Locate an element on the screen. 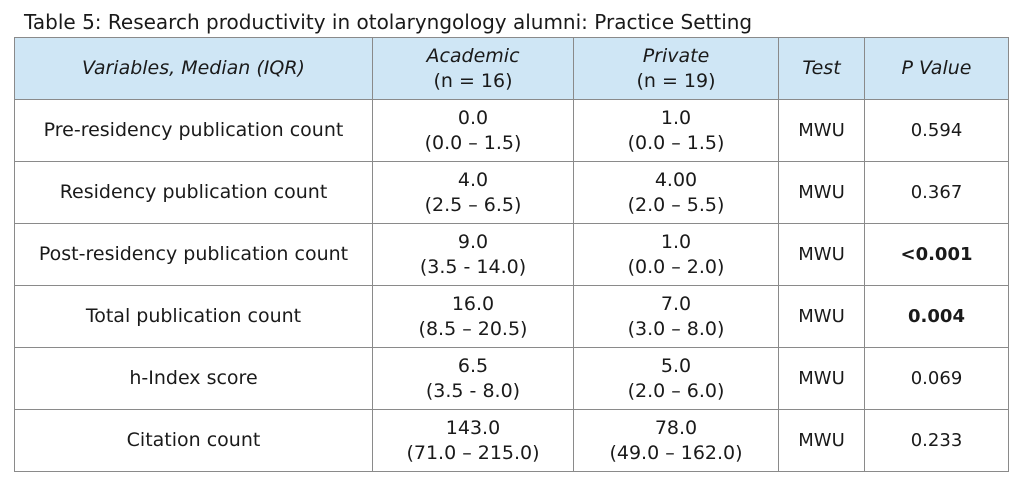 Image resolution: width=1024 pixels, height=491 pixels. p-value-cell: 0.069 is located at coordinates (936, 378).